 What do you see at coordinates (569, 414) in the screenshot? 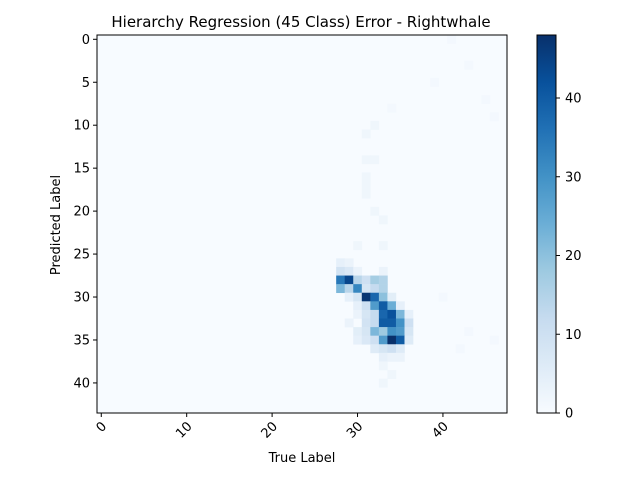
I see `colorbar-tick-label: 0` at bounding box center [569, 414].